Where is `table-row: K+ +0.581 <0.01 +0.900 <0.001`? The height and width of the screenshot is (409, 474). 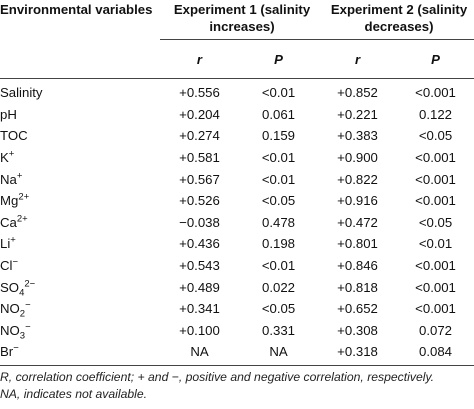
table-row: K+ +0.581 <0.01 +0.900 <0.001 is located at coordinates (237, 158).